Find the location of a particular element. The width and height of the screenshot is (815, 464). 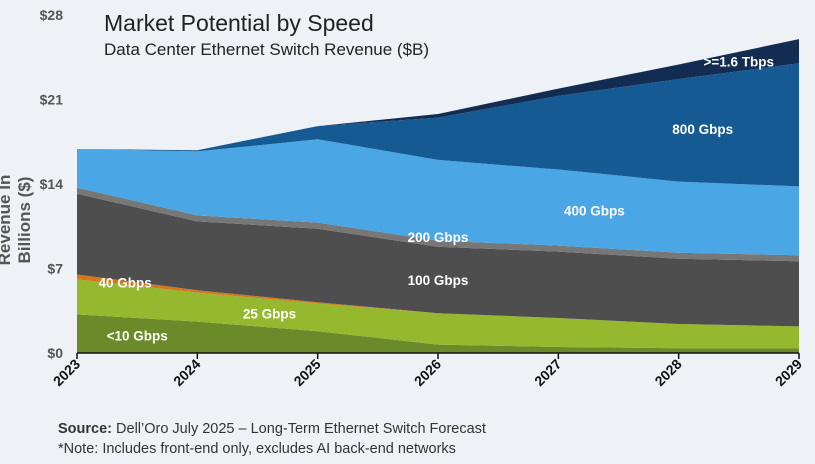

series-label-1: 25 Gbps is located at coordinates (269, 313).